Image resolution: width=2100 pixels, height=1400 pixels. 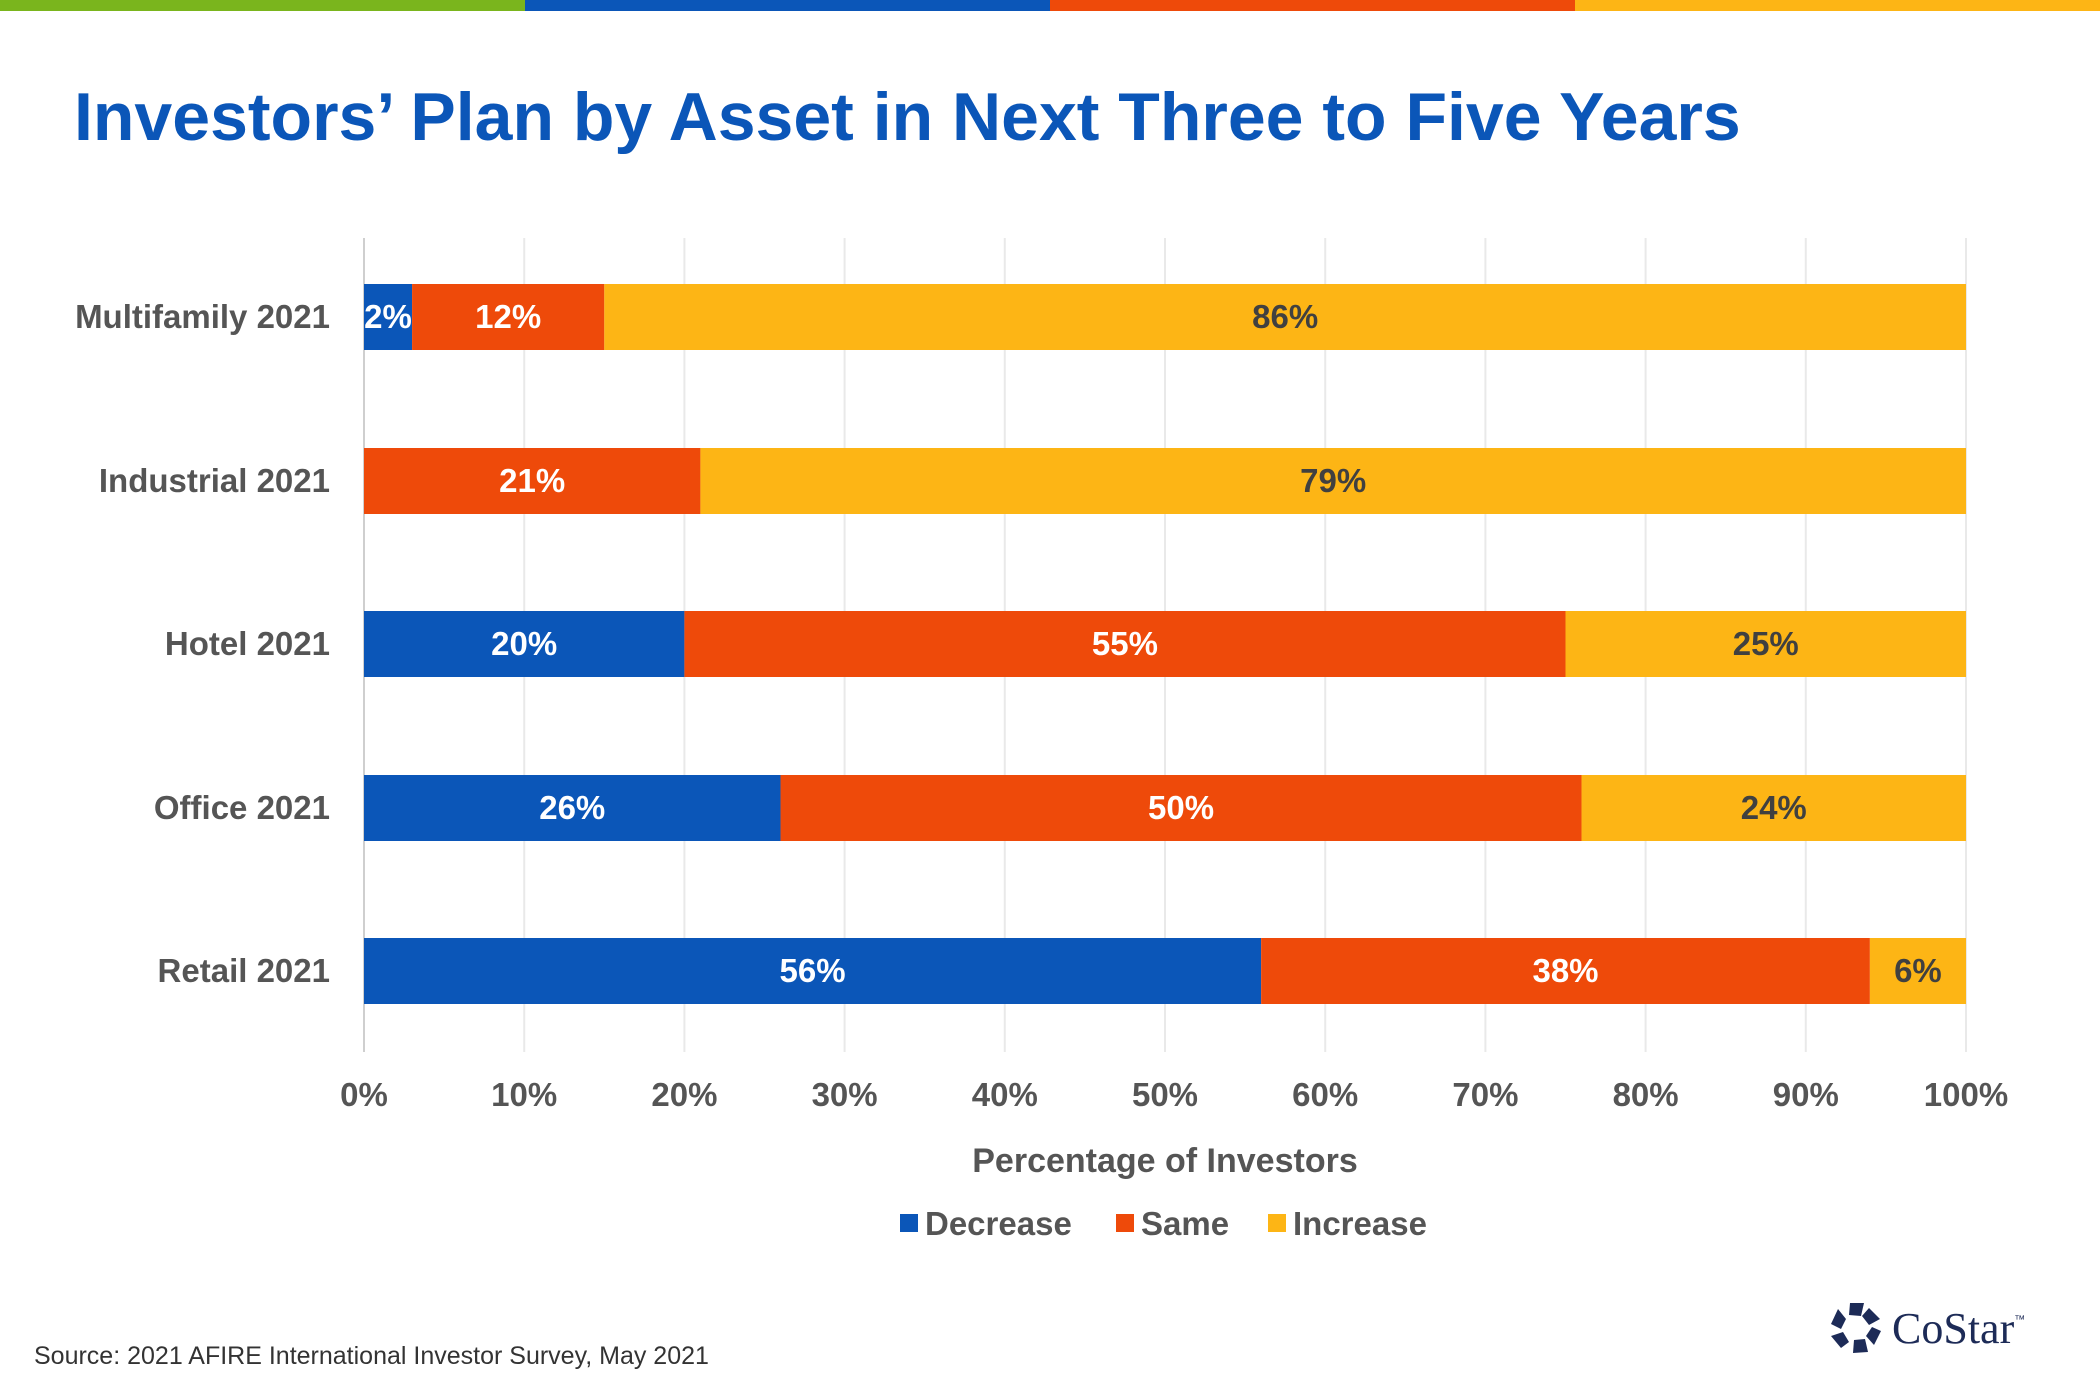 I want to click on data-label: 55%, so click(x=1125, y=643).